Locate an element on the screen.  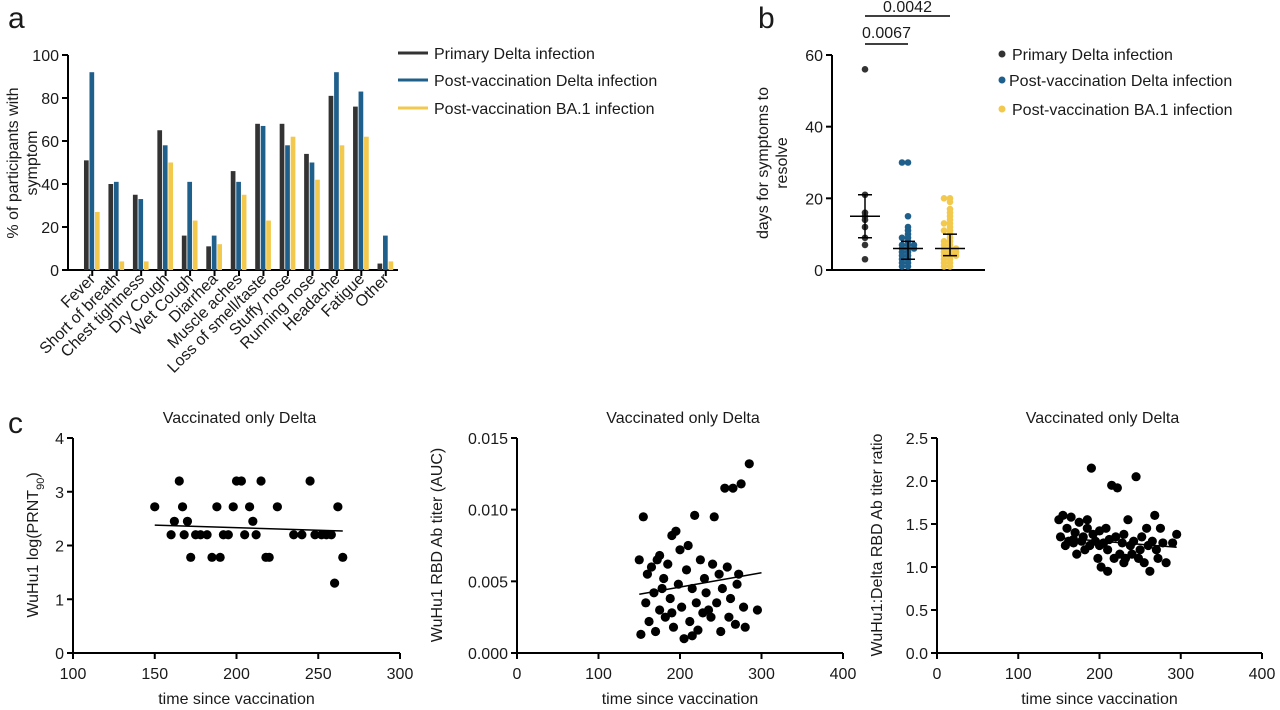
legend-a-post-vax-delta: Post-vaccination Delta infection is located at coordinates (545, 81).